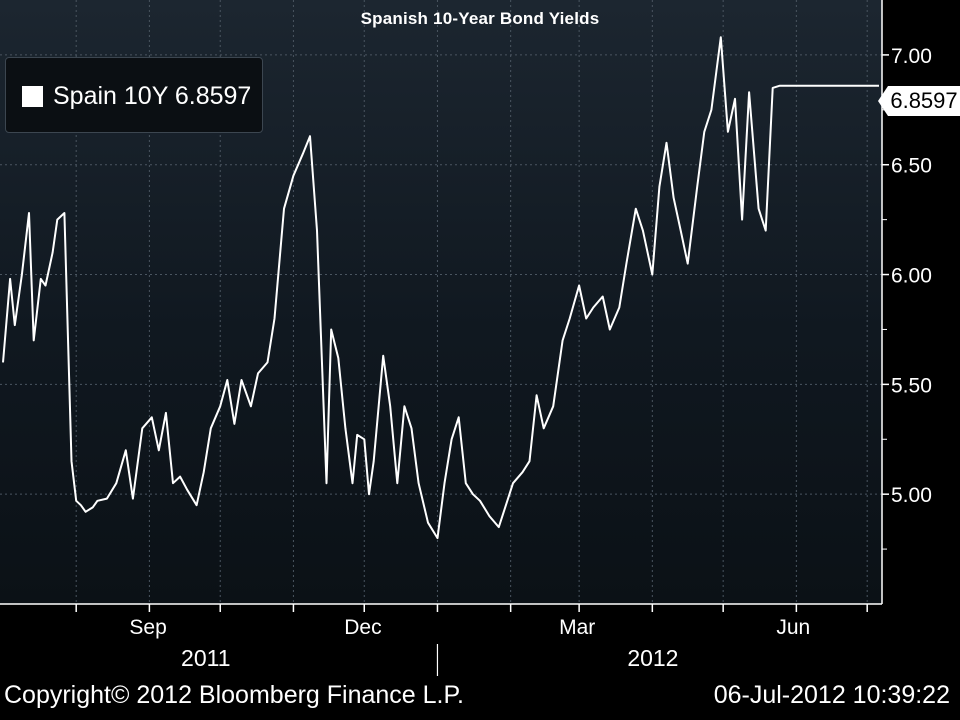 The image size is (960, 720). I want to click on y-tick-label: 5.50, so click(911, 385).